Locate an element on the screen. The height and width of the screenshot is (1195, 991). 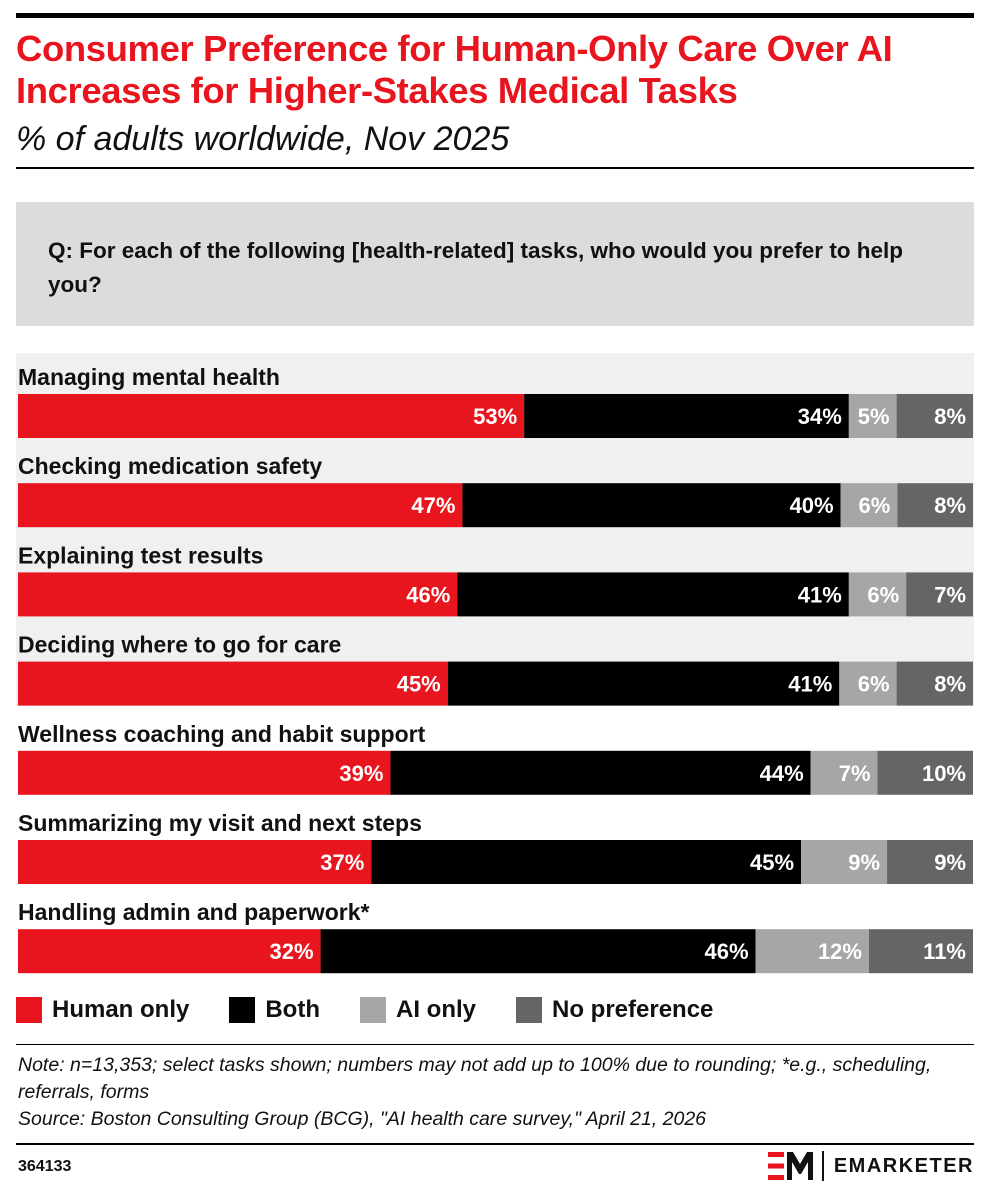
bar-row-checking-medication-safety: Checking medication safety 47% 40% 6% 8% is located at coordinates (495, 490).